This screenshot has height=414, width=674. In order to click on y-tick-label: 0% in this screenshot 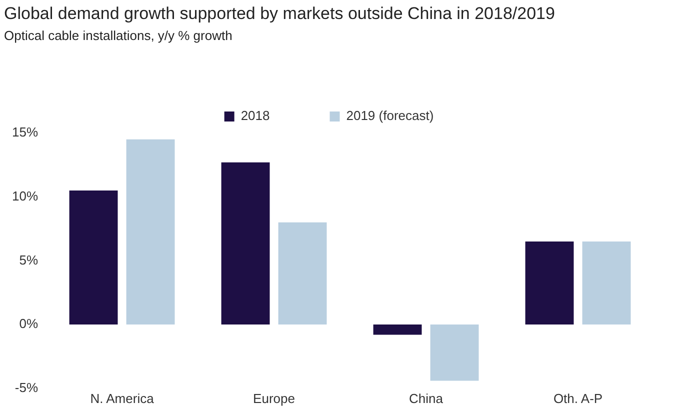, I will do `click(28, 324)`.